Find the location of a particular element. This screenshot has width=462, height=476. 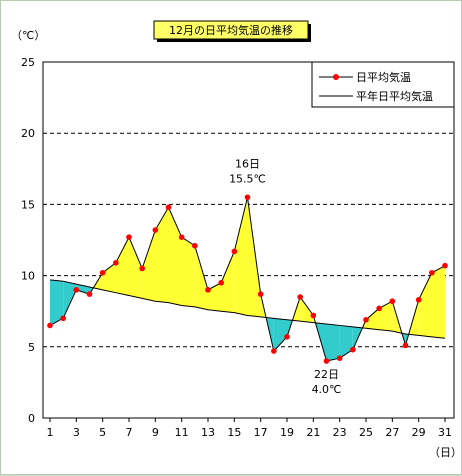

legend-box is located at coordinates (383, 84).